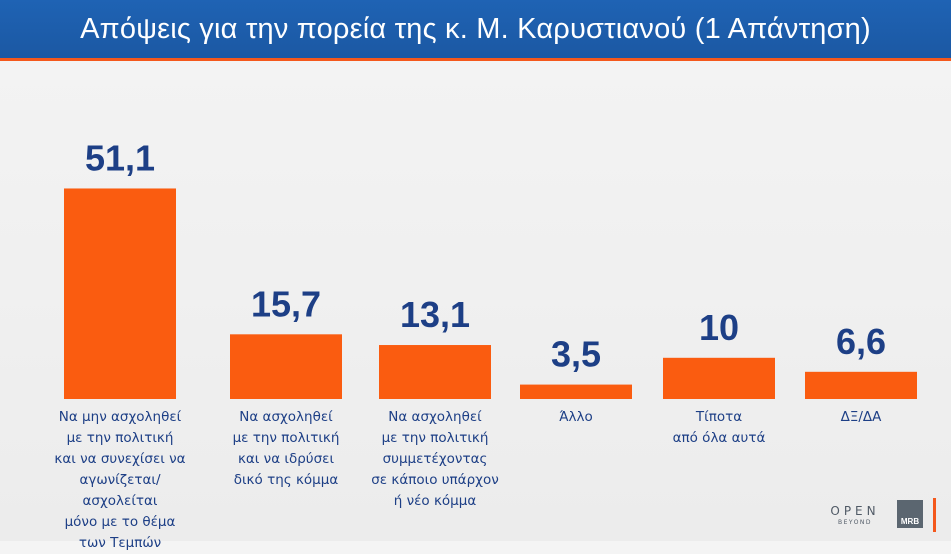 This screenshot has width=951, height=554. Describe the element at coordinates (719, 428) in the screenshot. I see `category-label-5: Τίποτα από όλα αυτά` at that location.